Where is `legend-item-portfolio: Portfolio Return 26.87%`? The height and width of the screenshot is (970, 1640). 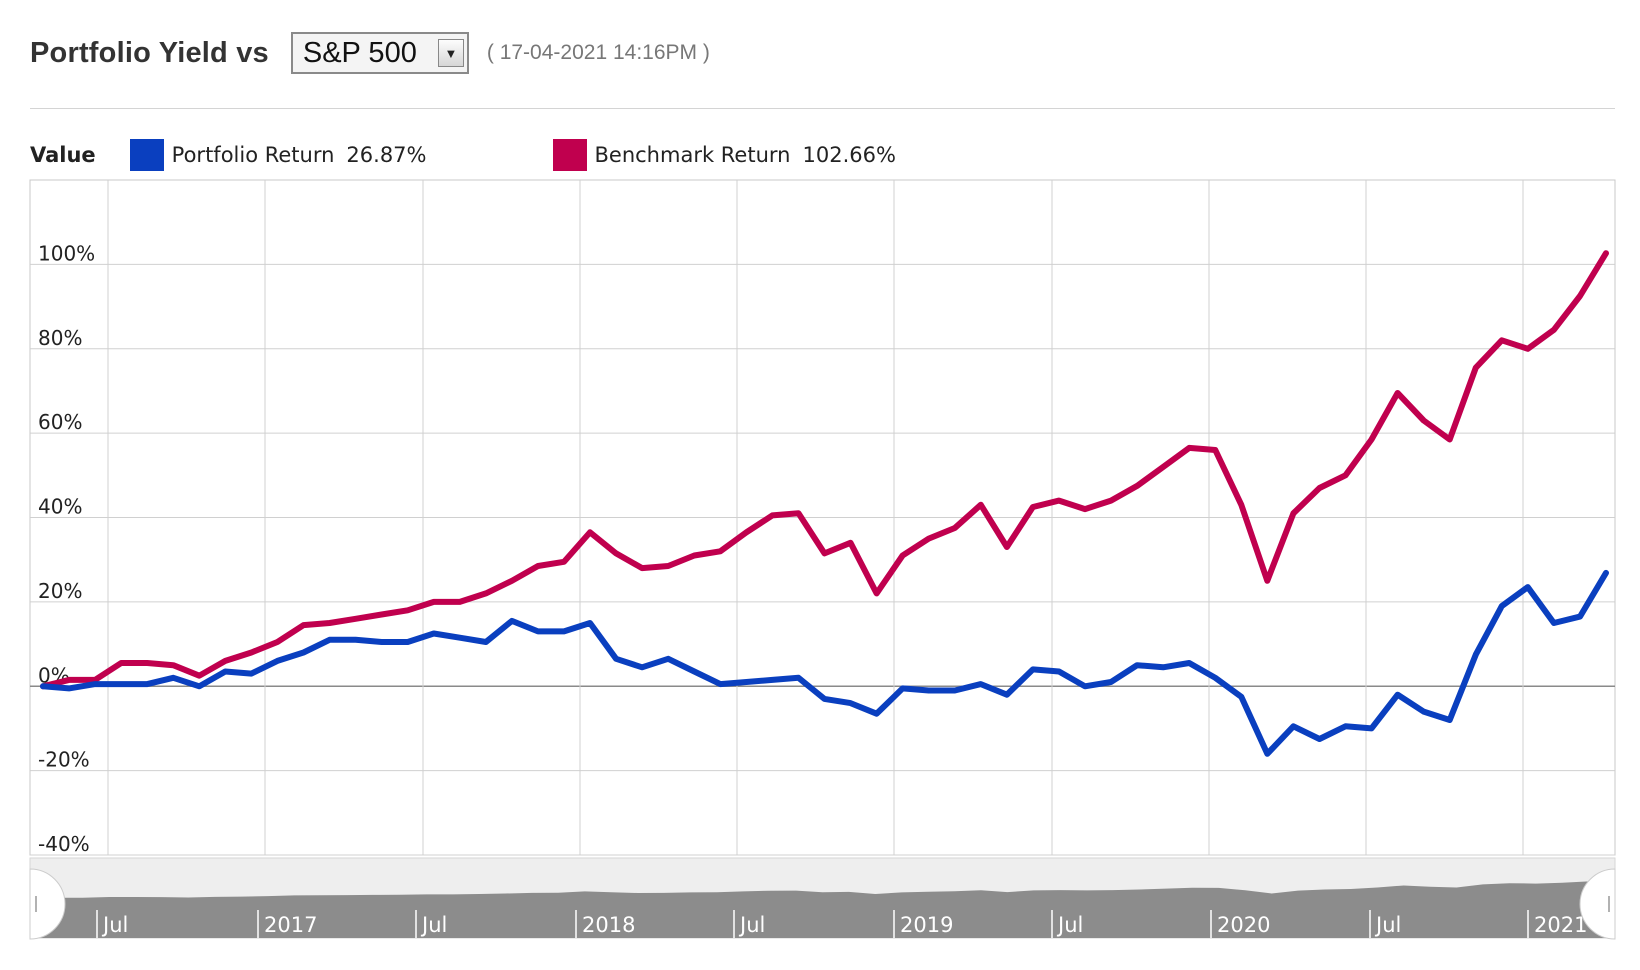
legend-item-portfolio: Portfolio Return 26.87% is located at coordinates (278, 155).